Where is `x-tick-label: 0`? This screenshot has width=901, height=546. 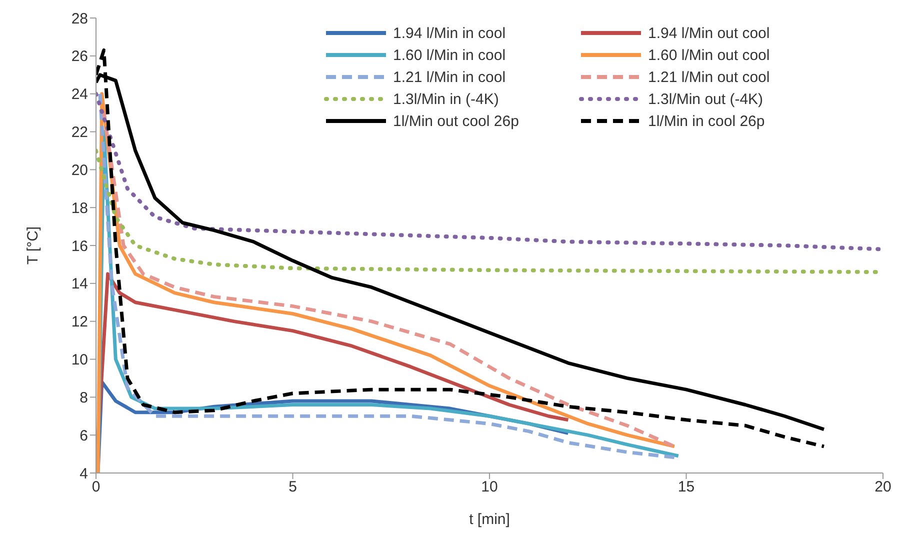
x-tick-label: 0 is located at coordinates (96, 487).